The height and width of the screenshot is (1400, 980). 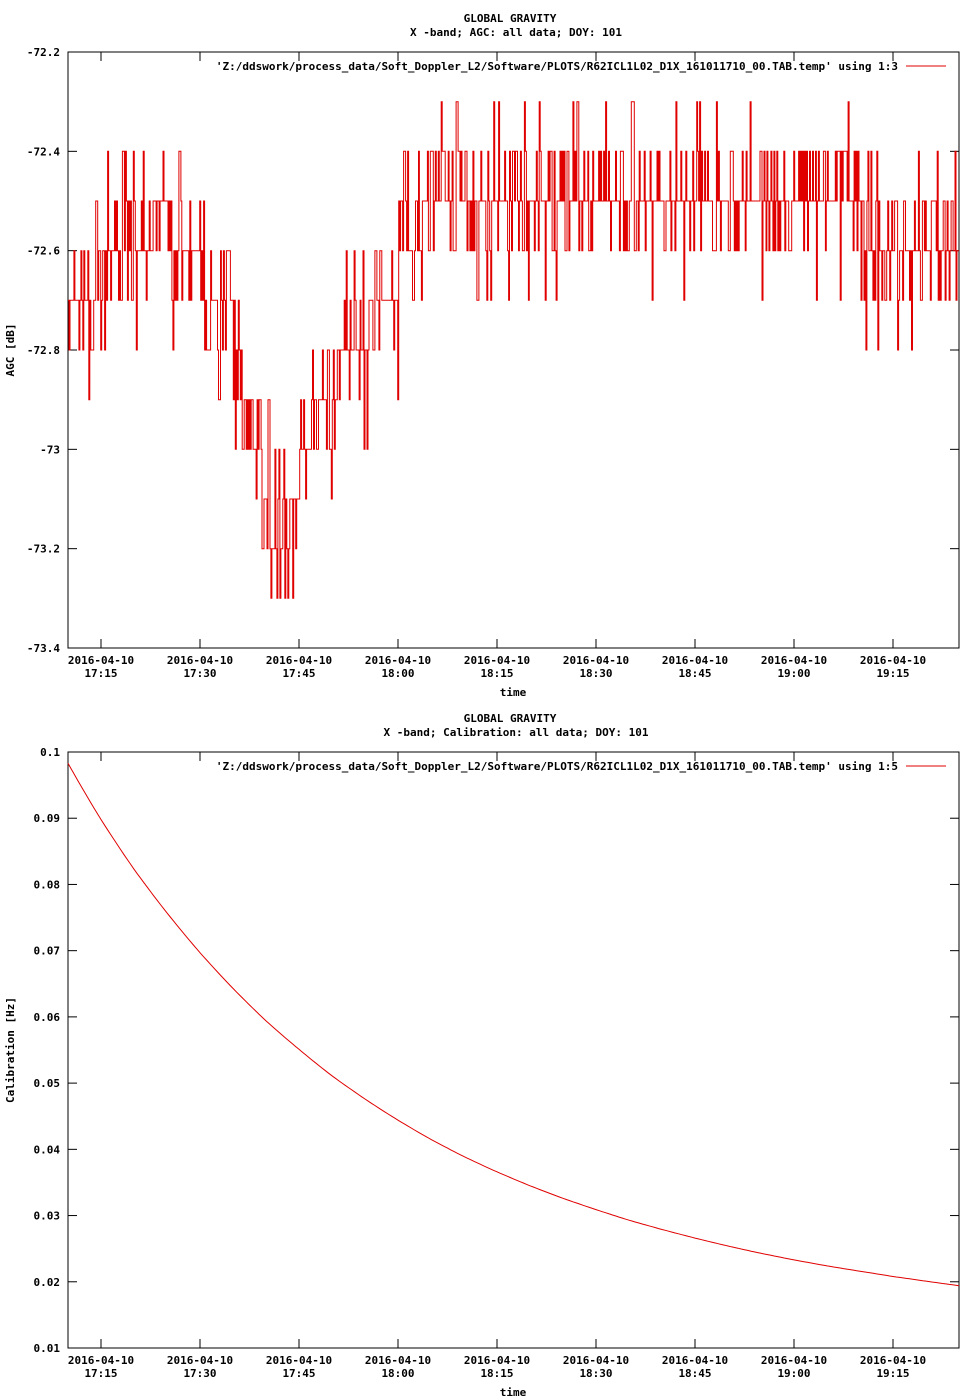 I want to click on y-tick-label: 0.06, so click(x=47, y=1017).